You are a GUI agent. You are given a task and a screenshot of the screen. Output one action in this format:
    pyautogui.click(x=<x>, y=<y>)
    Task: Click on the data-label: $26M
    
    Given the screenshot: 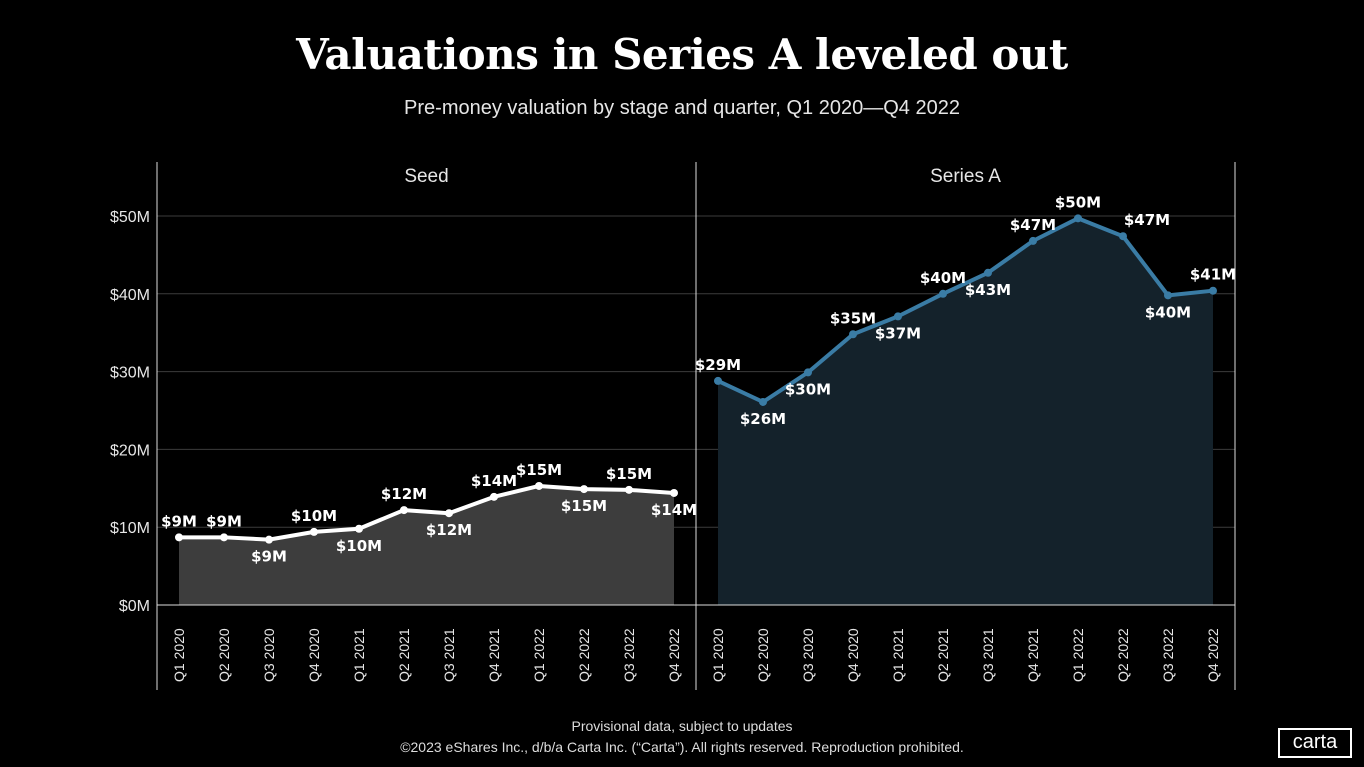 What is the action you would take?
    pyautogui.click(x=763, y=419)
    